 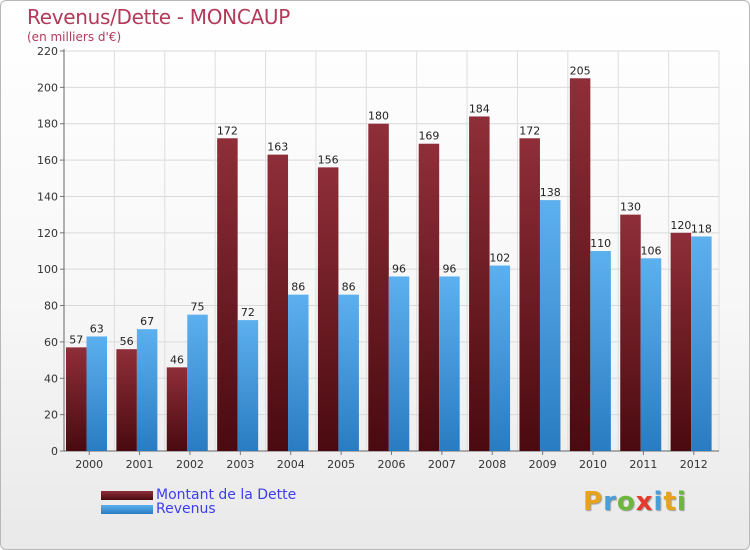 What do you see at coordinates (392, 464) in the screenshot?
I see `x-tick-label-2006: 2006` at bounding box center [392, 464].